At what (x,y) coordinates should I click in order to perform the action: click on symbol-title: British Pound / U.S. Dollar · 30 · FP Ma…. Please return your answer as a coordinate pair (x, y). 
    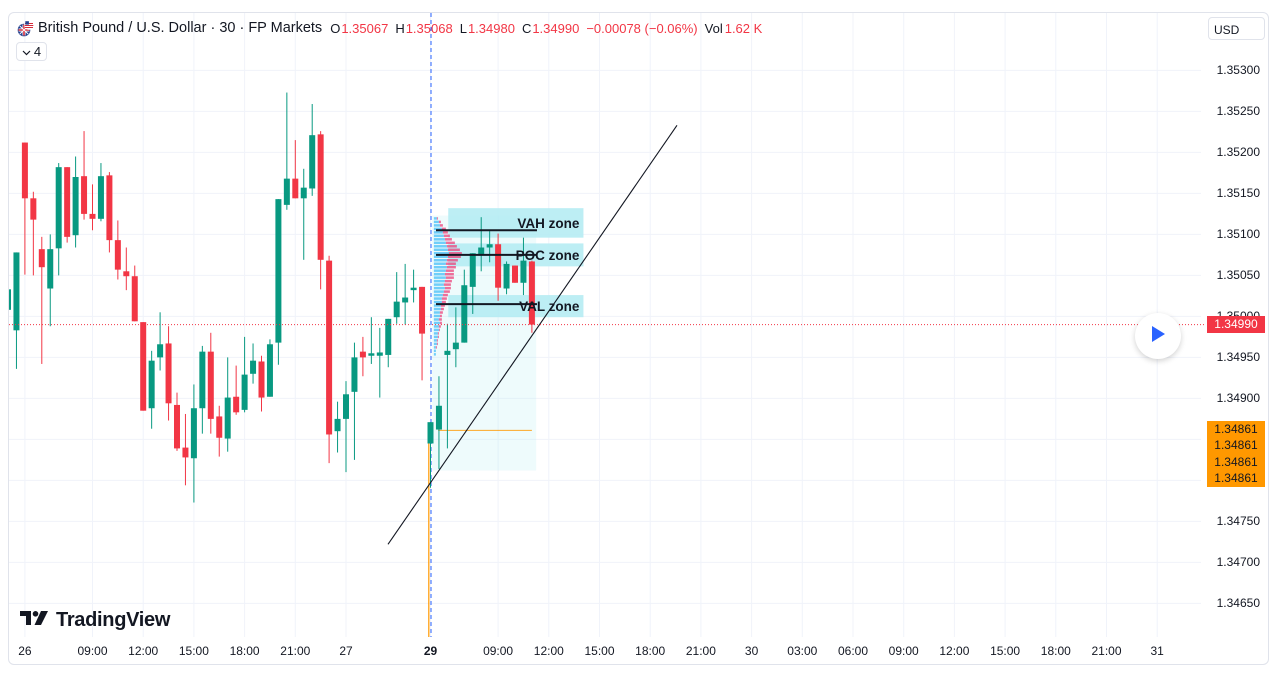
    Looking at the image, I should click on (180, 28).